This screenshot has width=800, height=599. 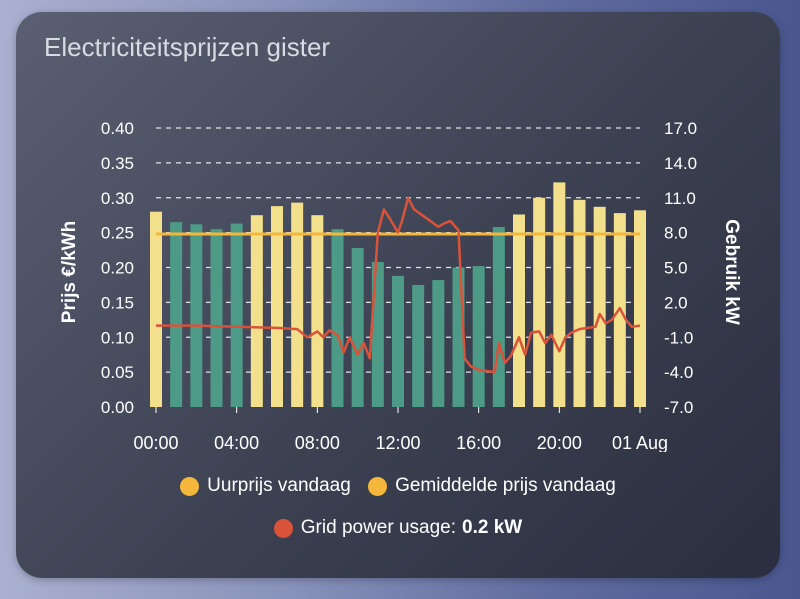 I want to click on x-tick-label: 12:00, so click(x=397, y=442).